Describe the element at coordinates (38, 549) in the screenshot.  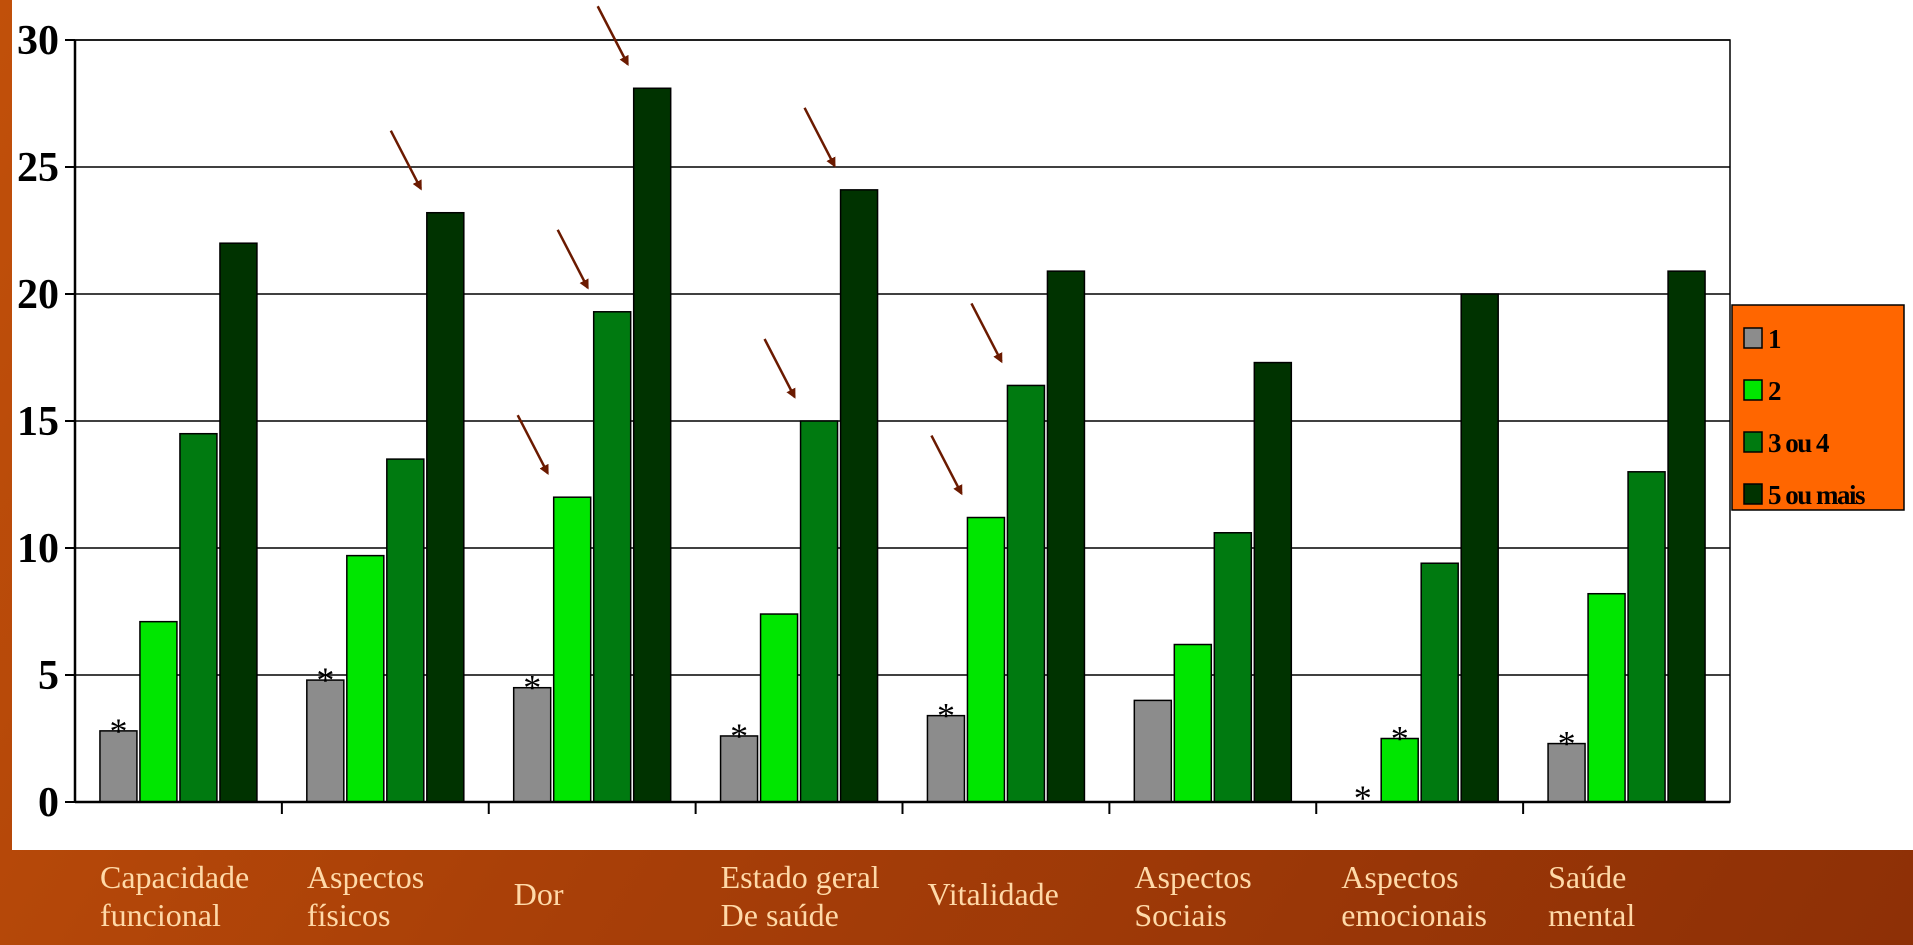
I see `y-tick-label: 10` at that location.